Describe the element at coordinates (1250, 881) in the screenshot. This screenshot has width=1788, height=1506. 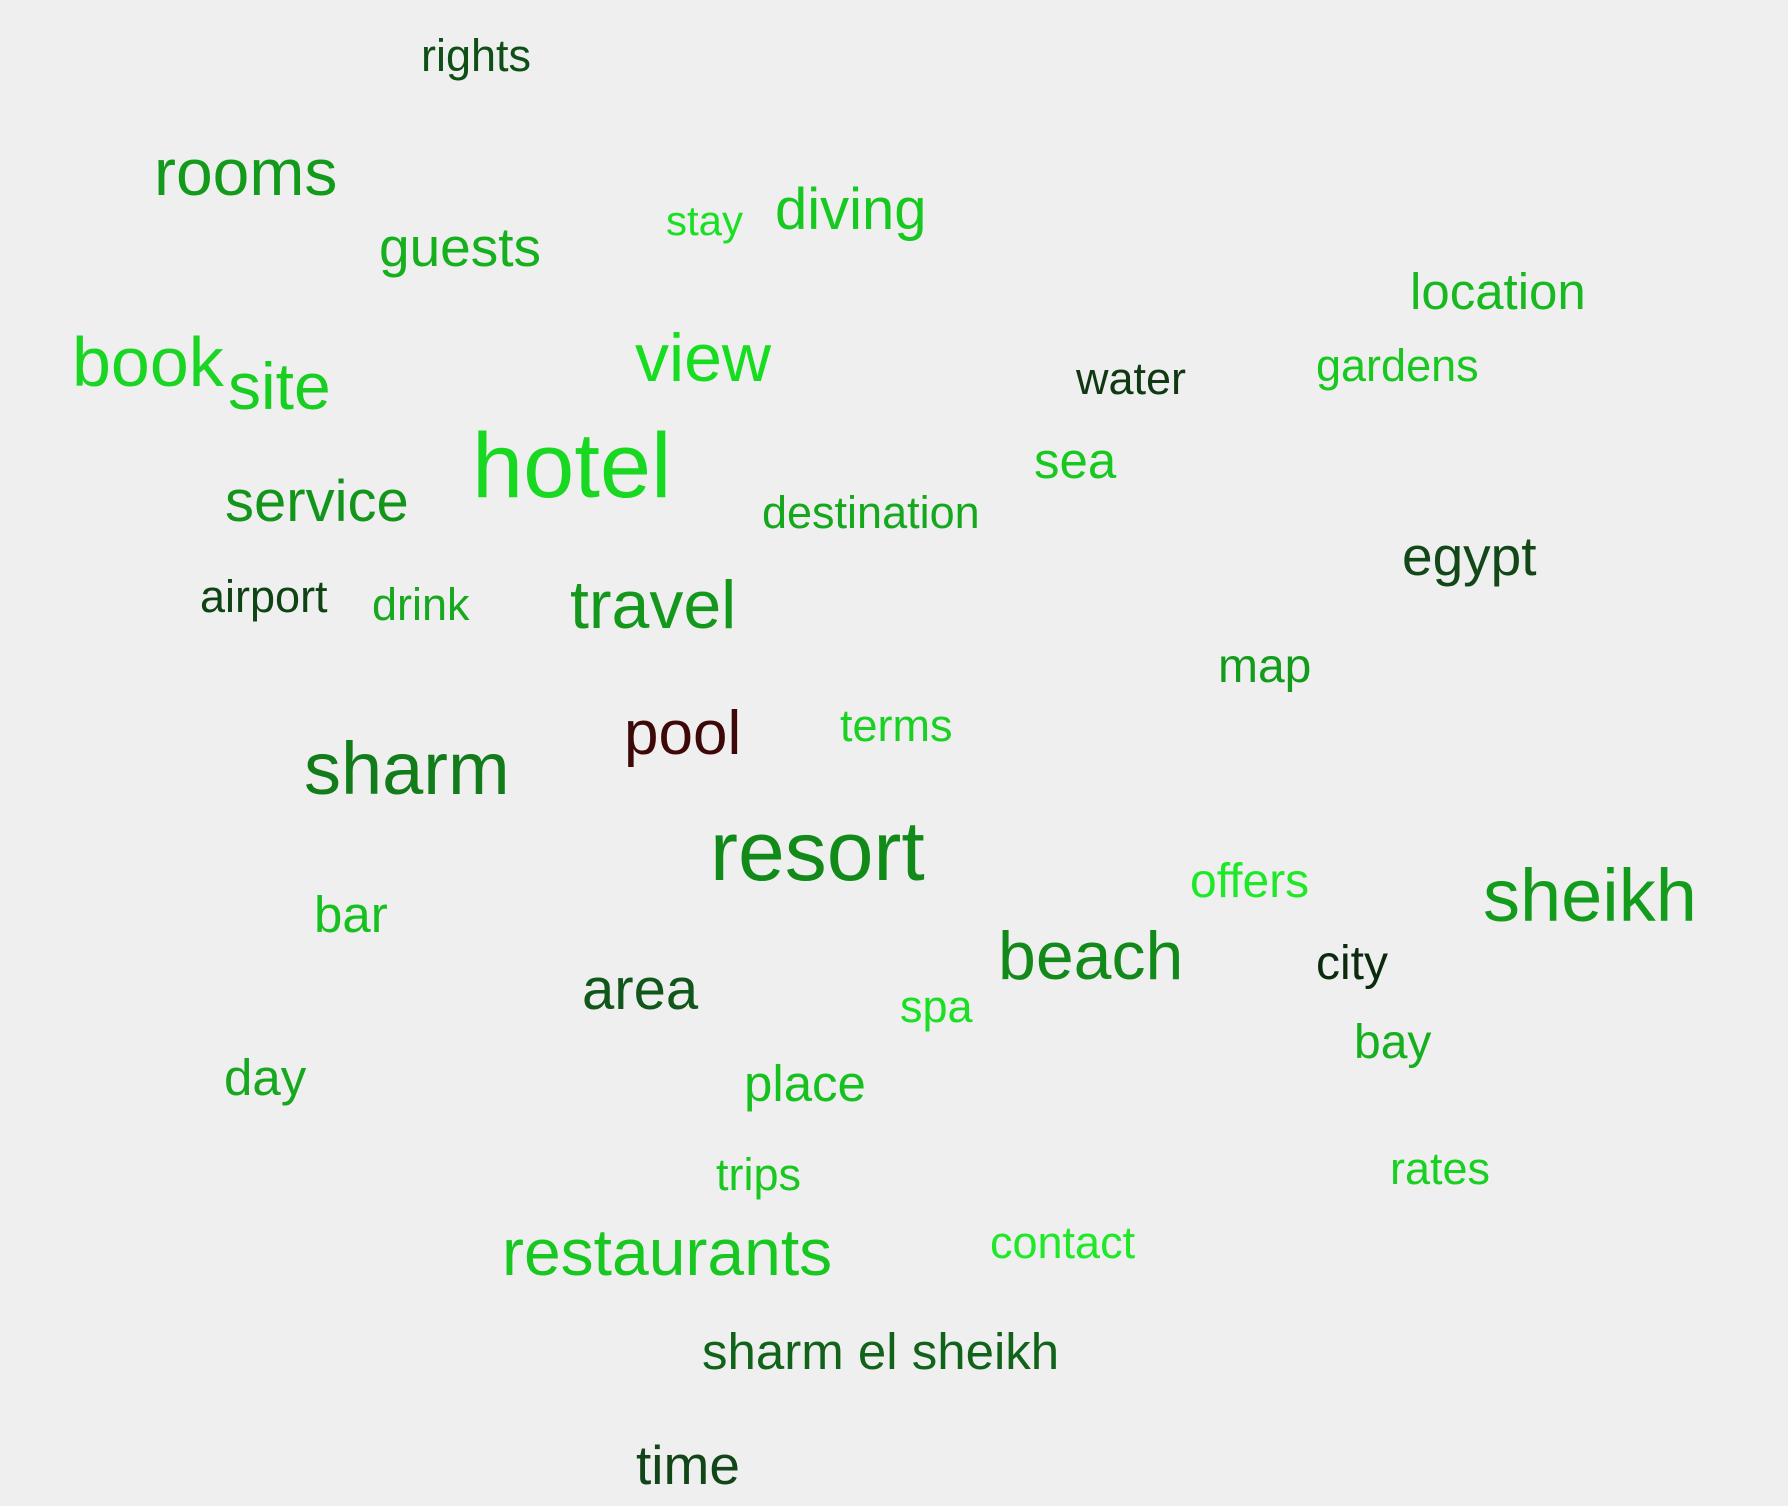
I see `word-offers: offers` at that location.